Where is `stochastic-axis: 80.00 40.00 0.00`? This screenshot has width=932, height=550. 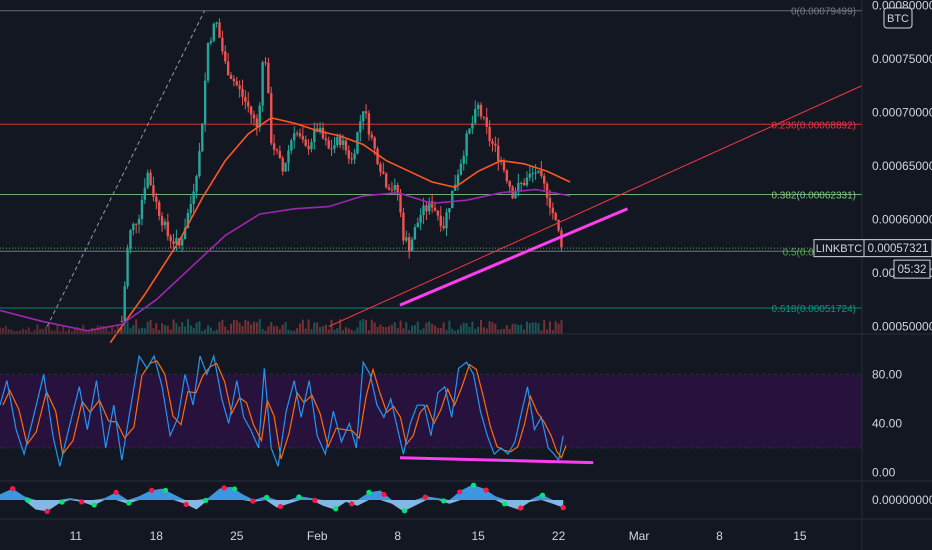 stochastic-axis: 80.00 40.00 0.00 is located at coordinates (887, 423).